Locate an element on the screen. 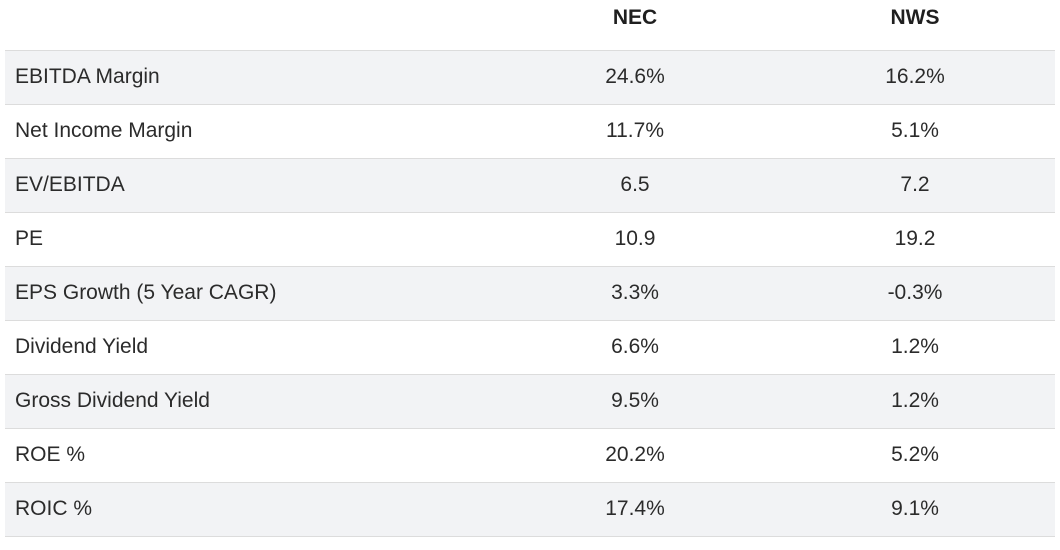 Image resolution: width=1060 pixels, height=550 pixels. table-row: Gross Dividend Yield 9.5% 1.2% is located at coordinates (530, 401).